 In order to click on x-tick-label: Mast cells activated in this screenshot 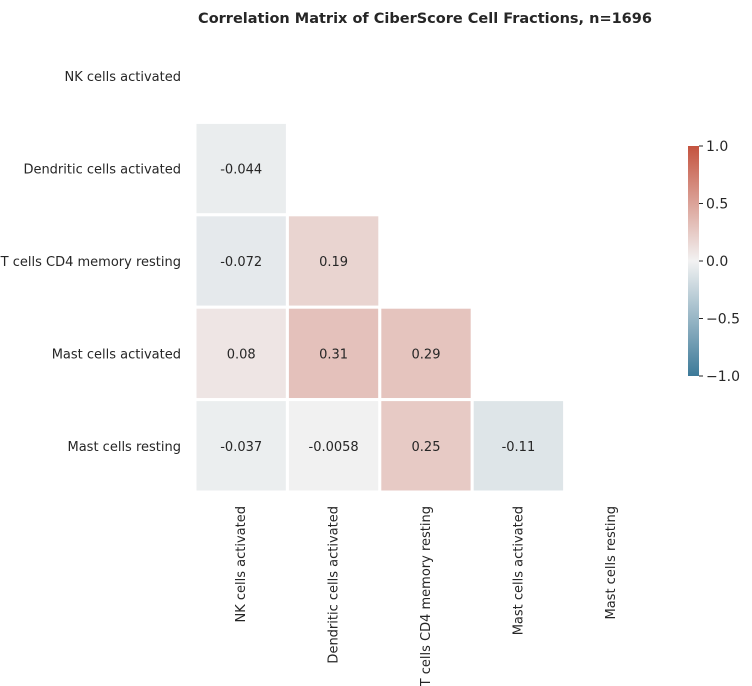, I will do `click(518, 570)`.